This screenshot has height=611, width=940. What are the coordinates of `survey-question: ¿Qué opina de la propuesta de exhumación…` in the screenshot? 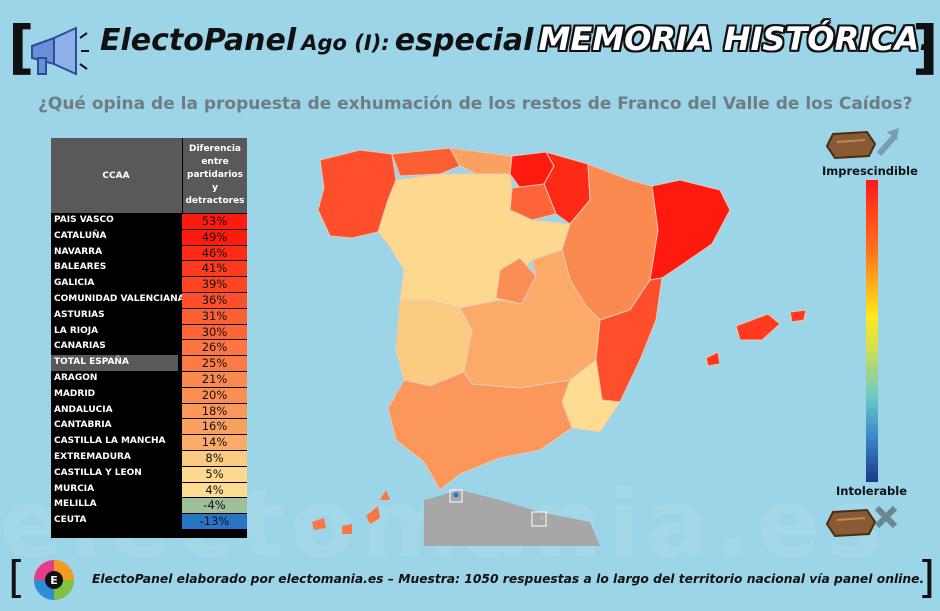 It's located at (475, 104).